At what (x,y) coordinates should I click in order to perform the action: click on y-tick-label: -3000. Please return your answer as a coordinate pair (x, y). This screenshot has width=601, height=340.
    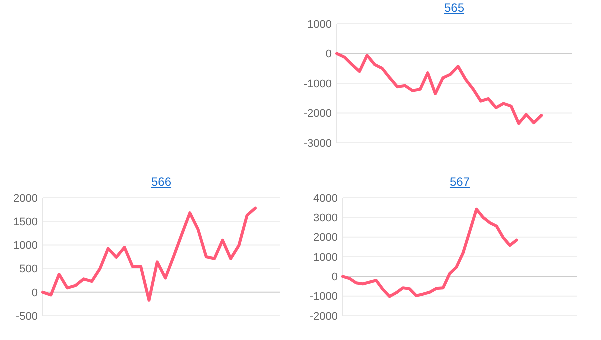
    Looking at the image, I should click on (318, 144).